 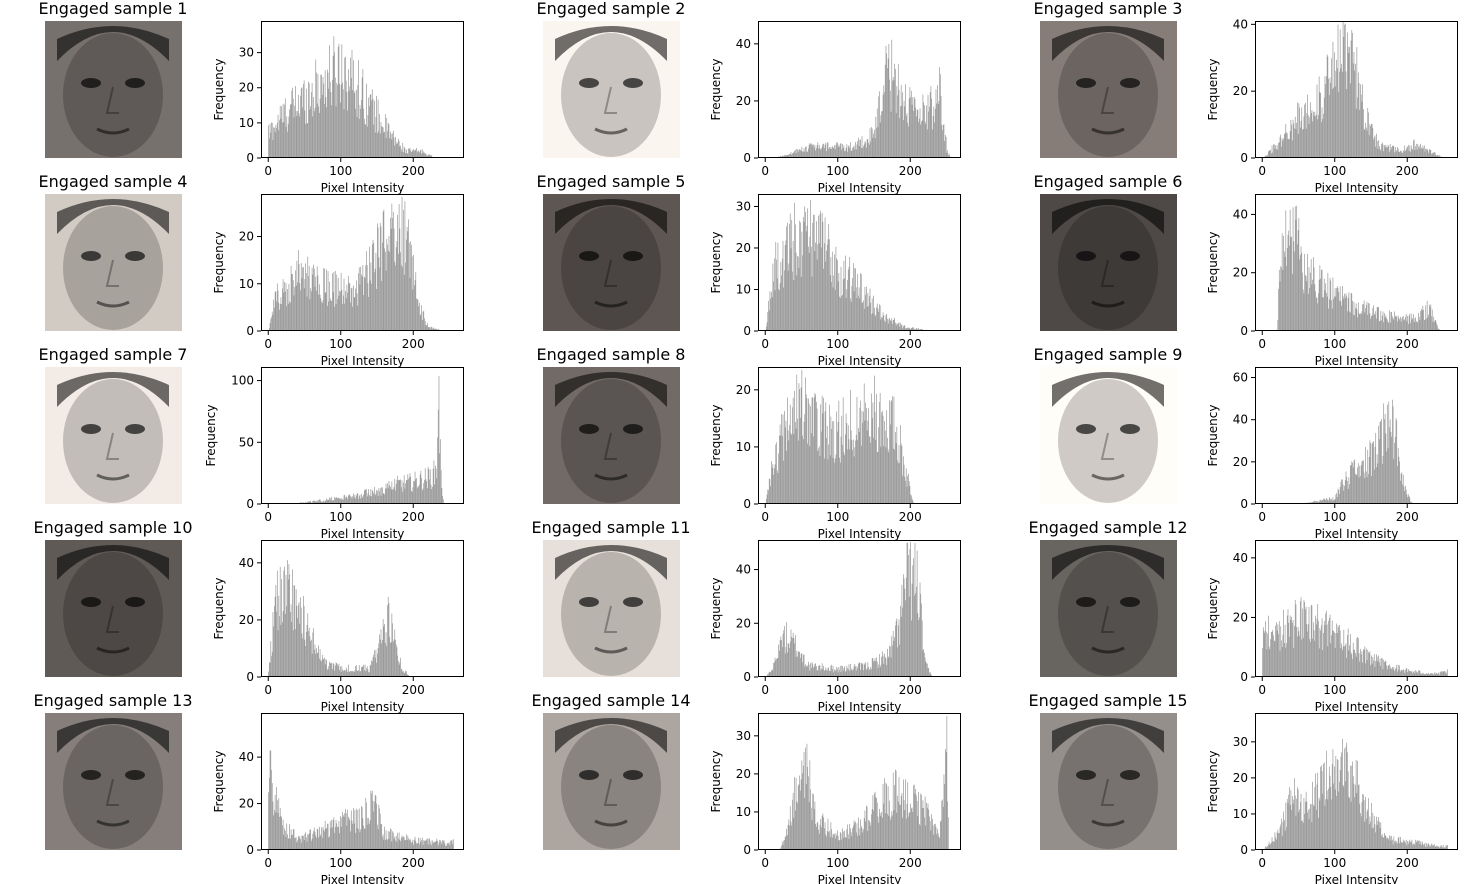 I want to click on y-axis-label: Frequency, so click(x=716, y=436).